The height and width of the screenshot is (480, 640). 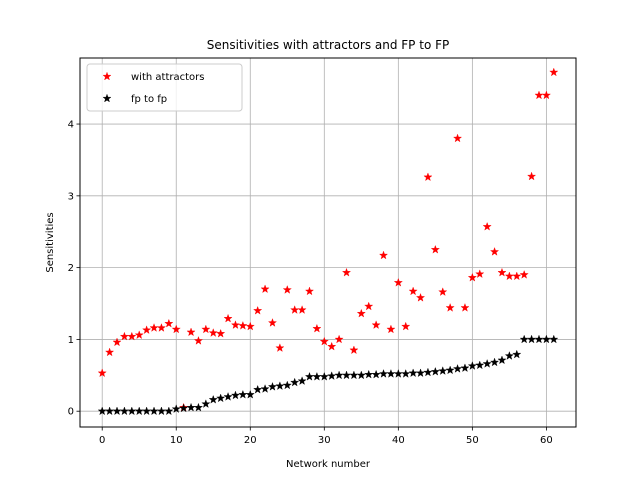 What do you see at coordinates (107, 98) in the screenshot?
I see `legend-star` at bounding box center [107, 98].